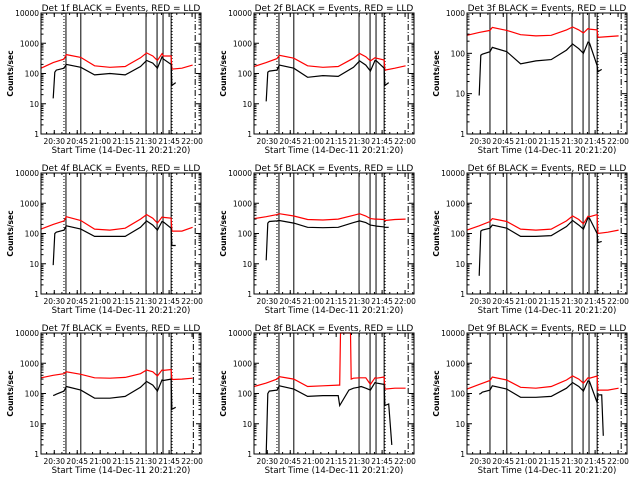  I want to click on chart-title: Det 5f BLACK = Events, RED = LLD, so click(334, 169).